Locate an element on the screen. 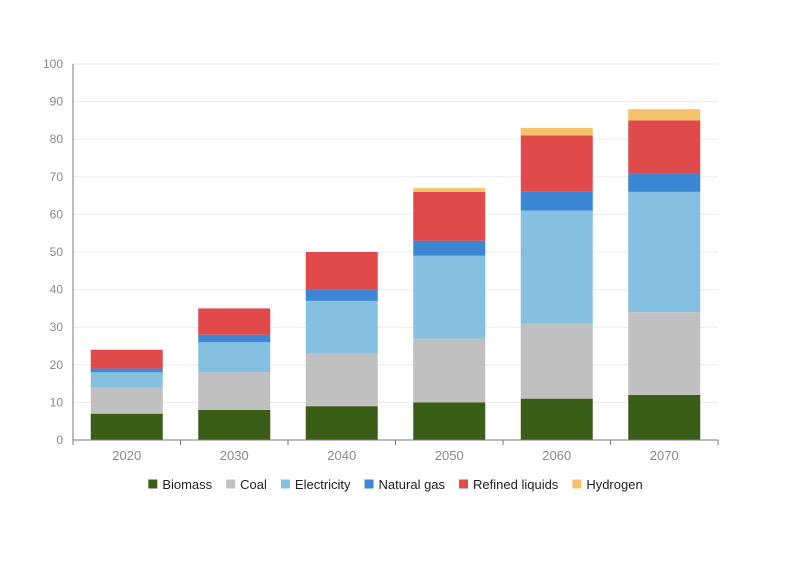  bar-segment-natural-gas-2030 is located at coordinates (234, 338).